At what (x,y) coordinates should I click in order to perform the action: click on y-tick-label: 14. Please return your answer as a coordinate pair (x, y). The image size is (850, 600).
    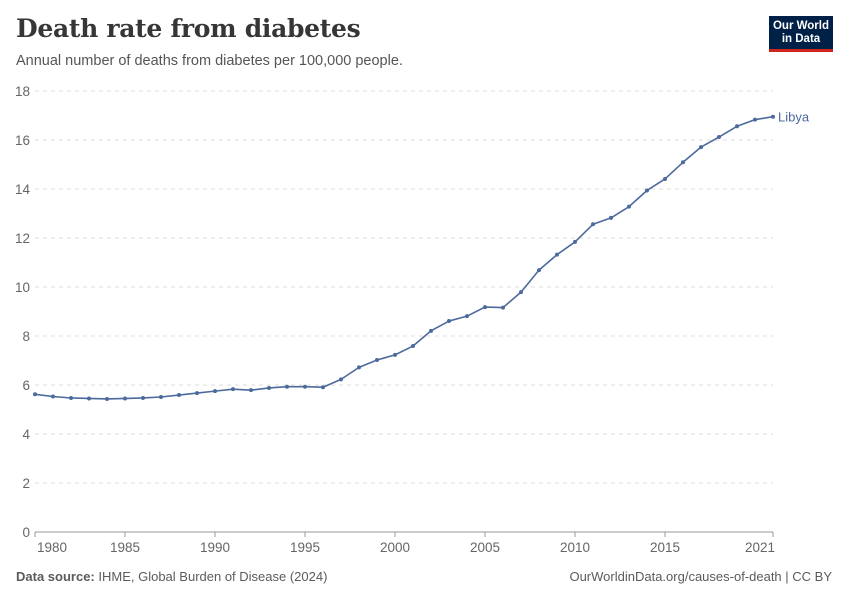
    Looking at the image, I should click on (23, 189).